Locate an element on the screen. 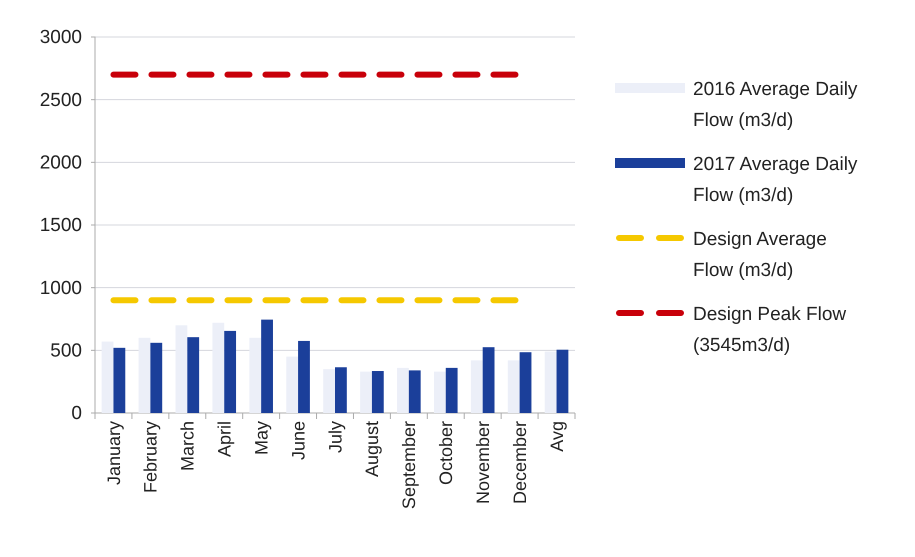  y-tick-label: 2000 is located at coordinates (61, 163).